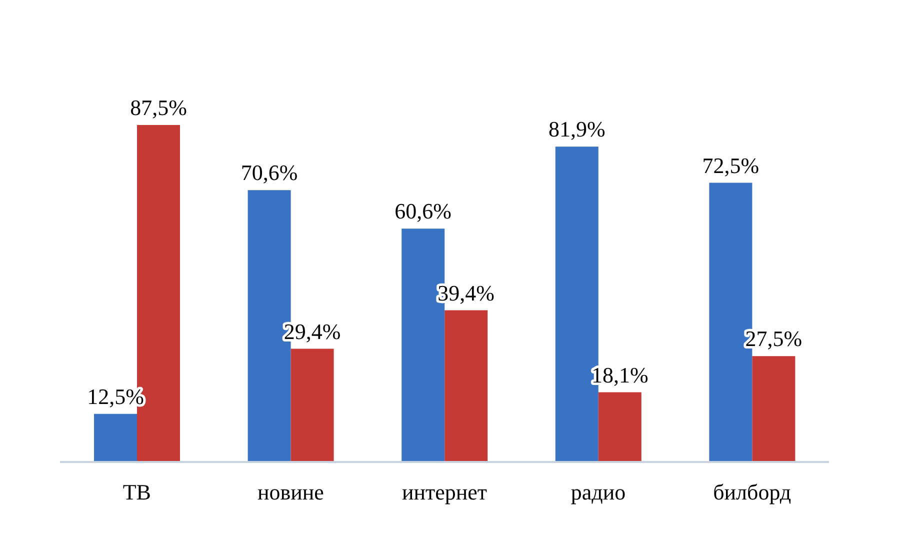 This screenshot has height=533, width=907. I want to click on x-tick-label: ТВ, so click(136, 492).